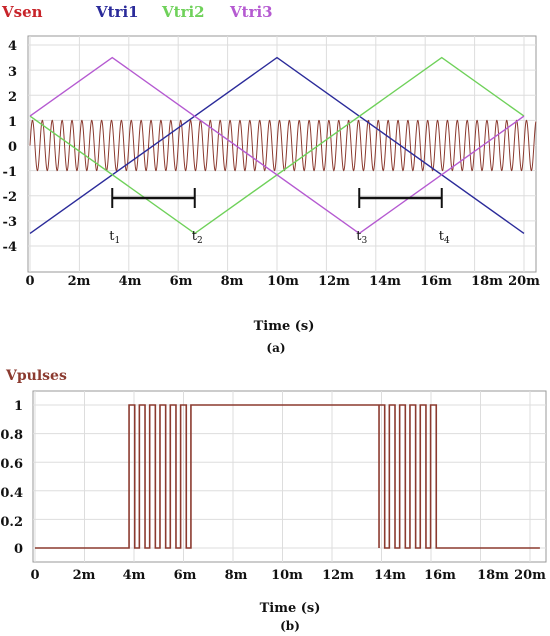 This screenshot has width=550, height=636. I want to click on xtick-a: 16m, so click(436, 281).